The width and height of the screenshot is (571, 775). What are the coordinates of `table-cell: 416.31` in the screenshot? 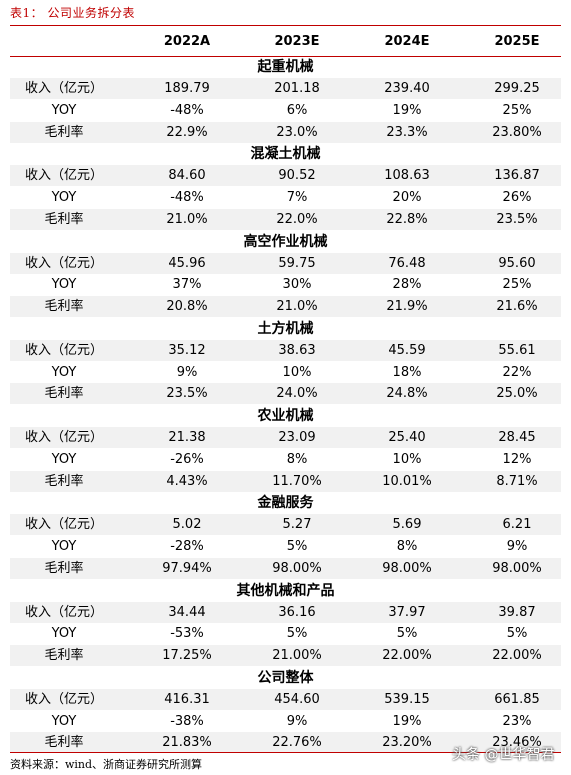 It's located at (187, 699).